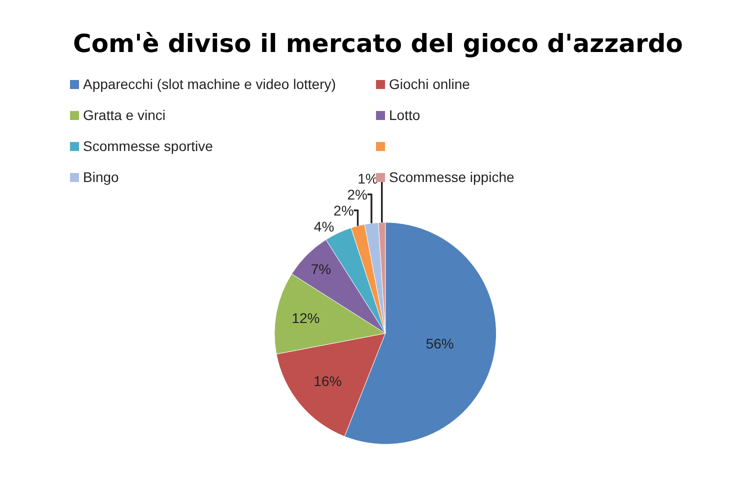 This screenshot has width=756, height=492. I want to click on legend-label: Apparecchi (slot machine e video lottery), so click(209, 84).